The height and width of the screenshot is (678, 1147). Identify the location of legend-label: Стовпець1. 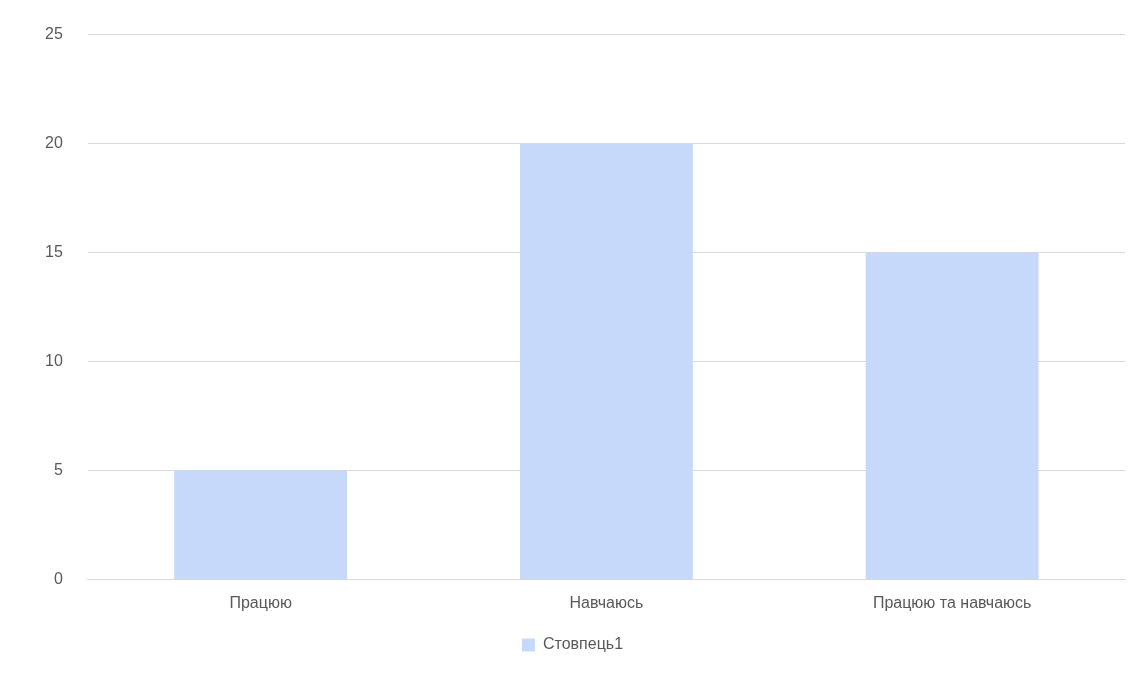
(583, 644).